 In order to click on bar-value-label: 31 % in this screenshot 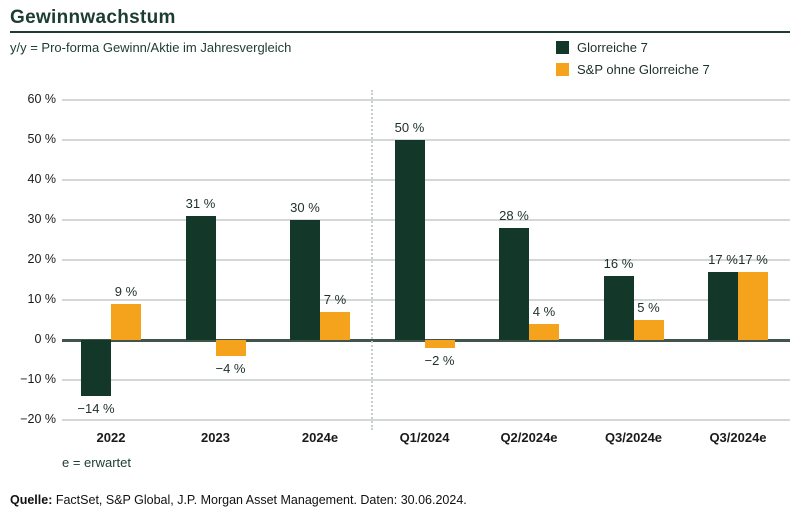, I will do `click(200, 203)`.